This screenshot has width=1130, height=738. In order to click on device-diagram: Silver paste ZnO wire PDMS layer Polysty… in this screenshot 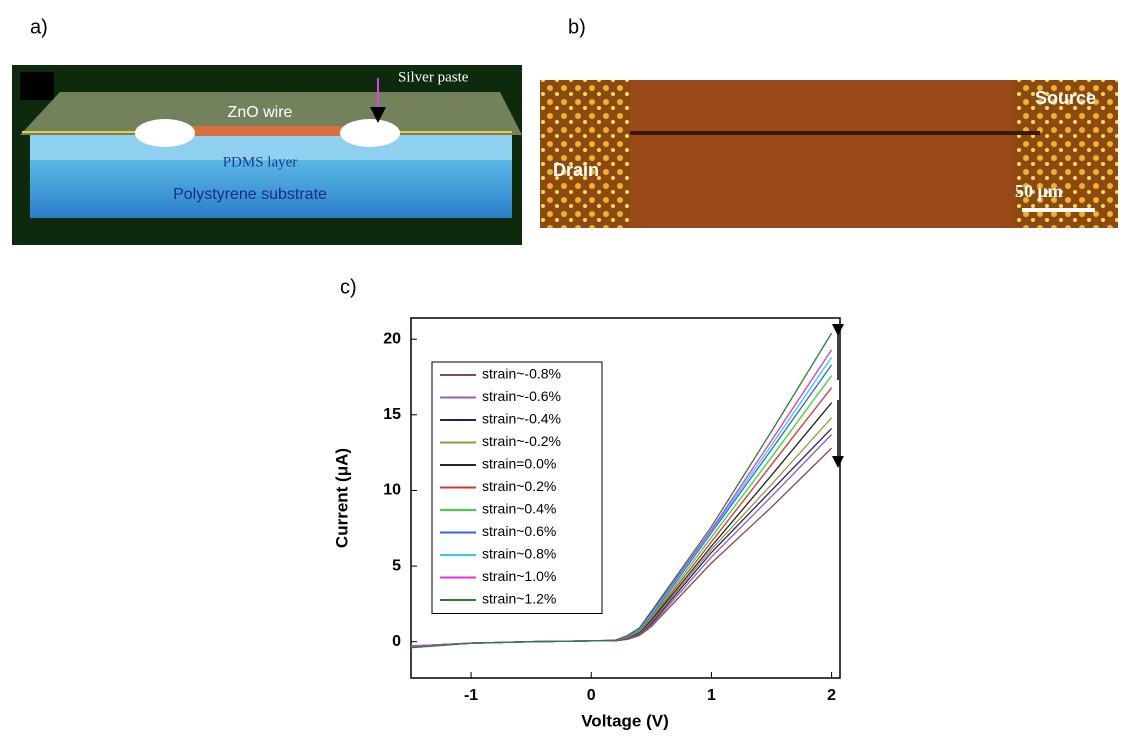, I will do `click(267, 155)`.